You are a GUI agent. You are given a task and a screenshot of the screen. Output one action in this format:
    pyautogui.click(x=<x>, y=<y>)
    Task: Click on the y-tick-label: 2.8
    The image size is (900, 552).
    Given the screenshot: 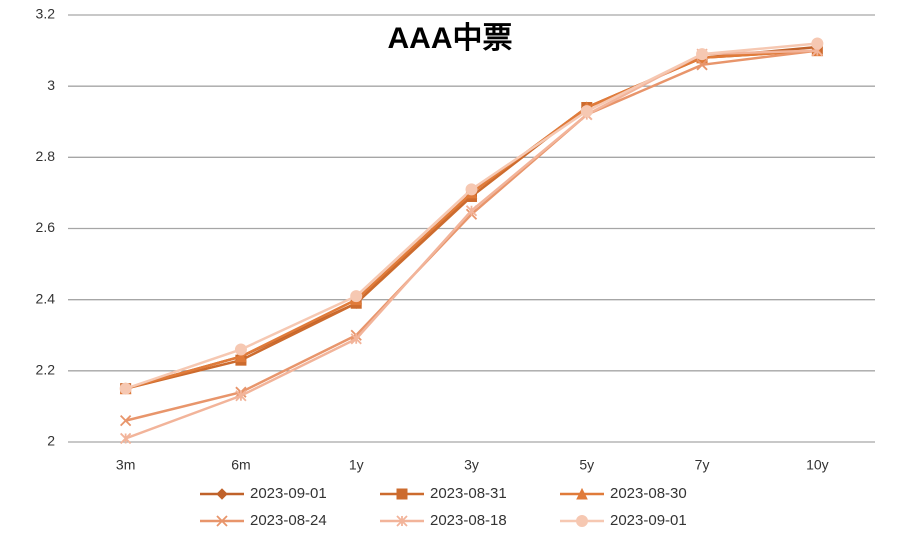 What is the action you would take?
    pyautogui.click(x=46, y=156)
    